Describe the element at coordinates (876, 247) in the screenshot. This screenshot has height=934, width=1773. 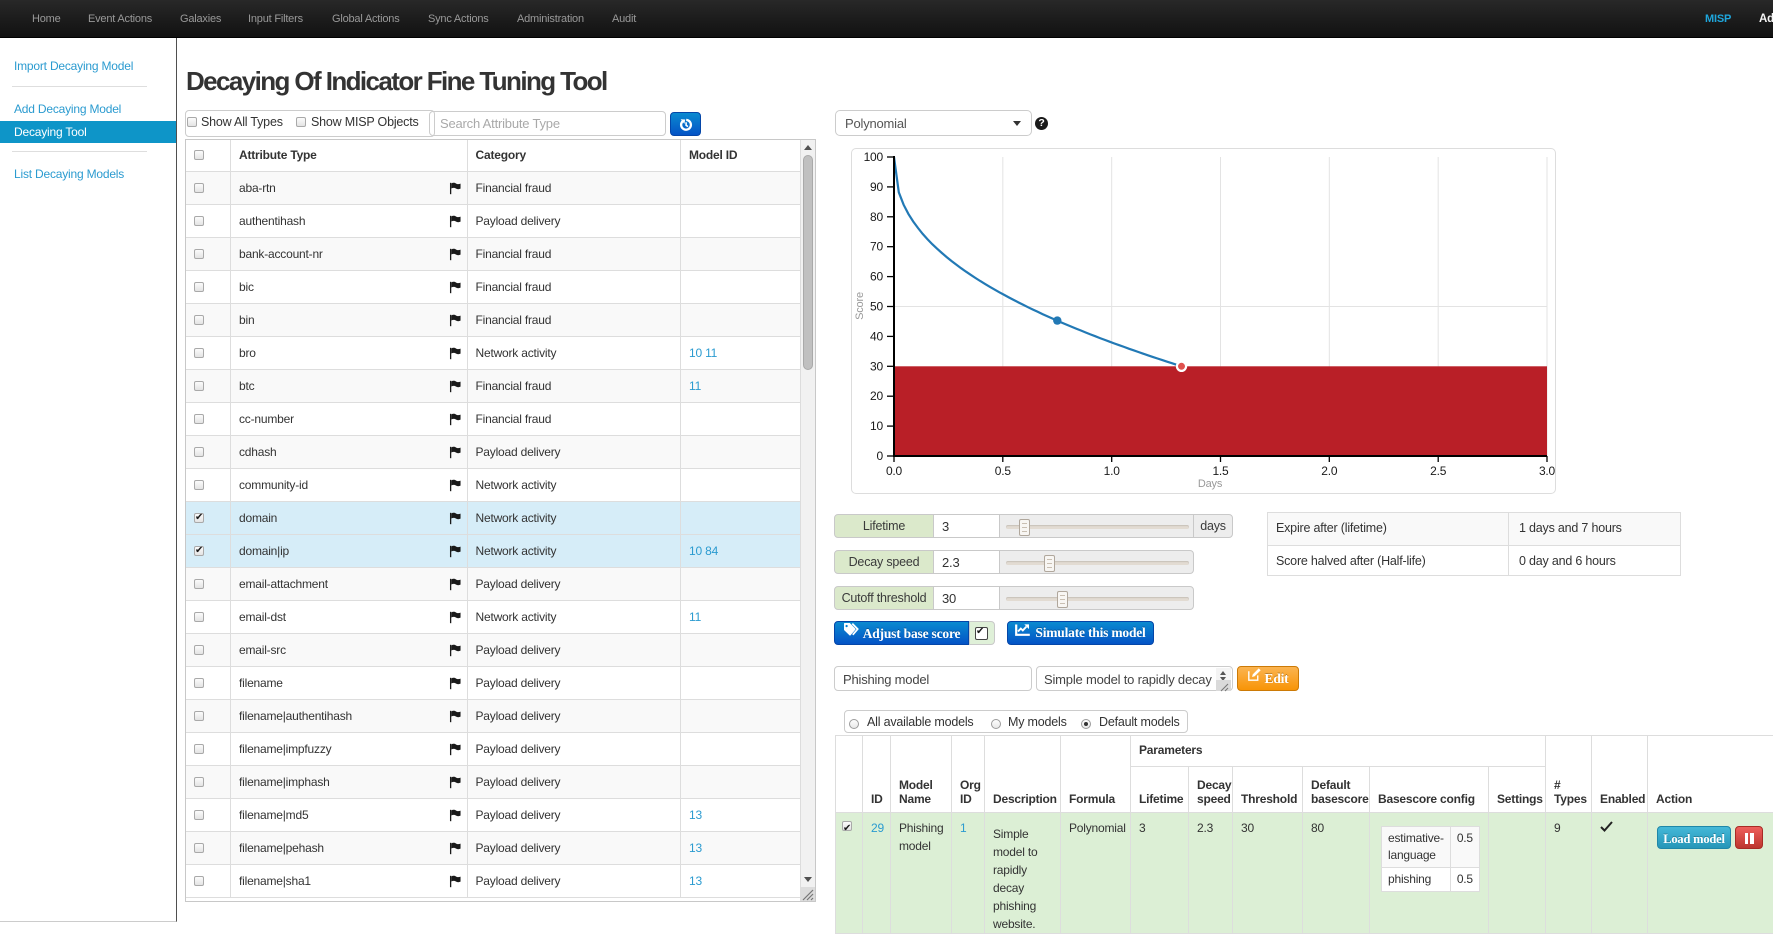
I see `svg-text: 70` at that location.